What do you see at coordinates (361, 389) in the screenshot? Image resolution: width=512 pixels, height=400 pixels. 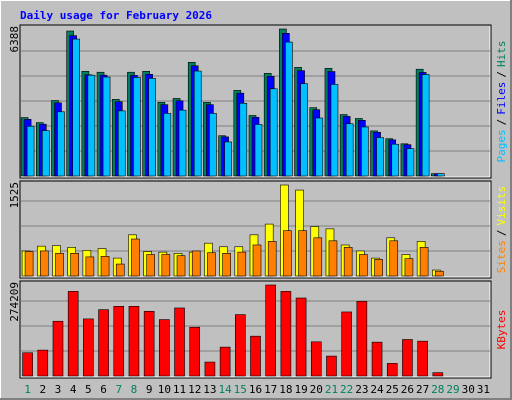 I see `x-tick-label: 23` at bounding box center [361, 389].